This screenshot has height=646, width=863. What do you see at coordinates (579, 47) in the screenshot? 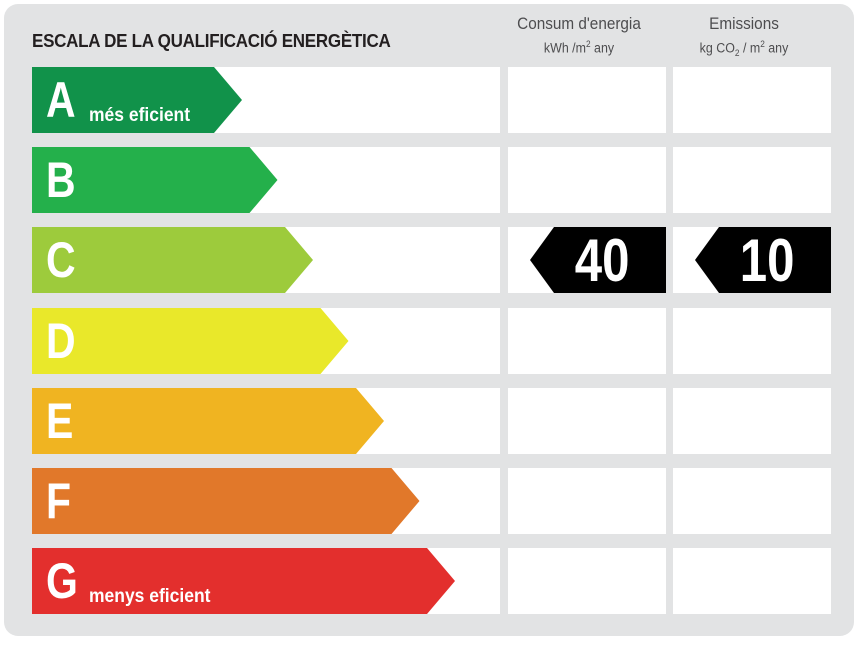
I see `consumption-unit: kWh /m2 any` at bounding box center [579, 47].